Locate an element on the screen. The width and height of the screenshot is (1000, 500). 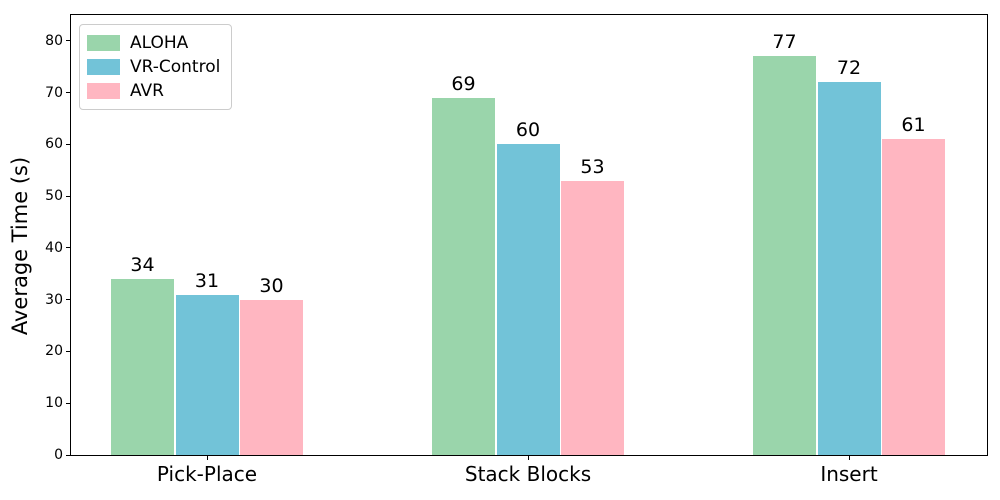
x-tick-label: Pick-Place is located at coordinates (207, 474).